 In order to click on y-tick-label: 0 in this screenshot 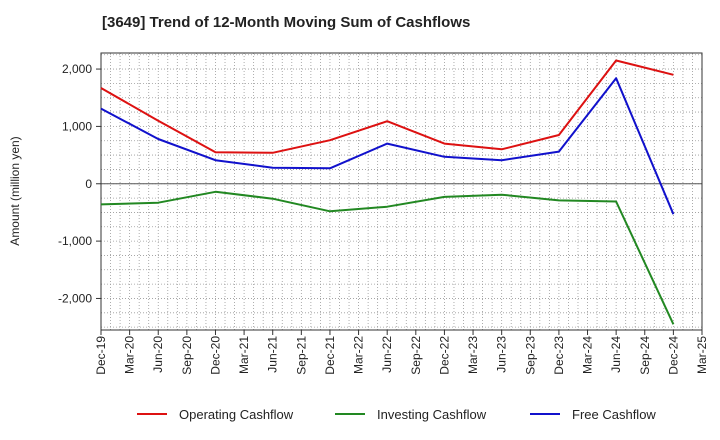, I will do `click(88, 184)`.